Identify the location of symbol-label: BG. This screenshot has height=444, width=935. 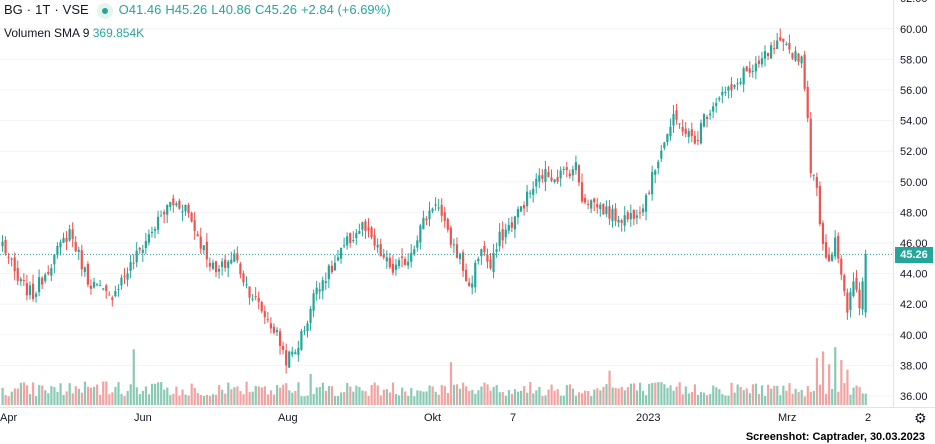
(13, 9).